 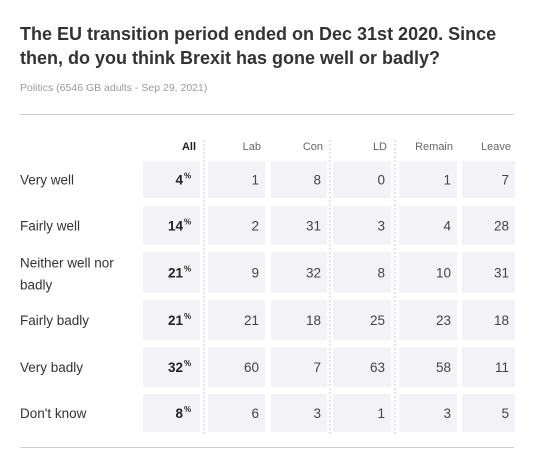 What do you see at coordinates (176, 226) in the screenshot?
I see `all-value: 14` at bounding box center [176, 226].